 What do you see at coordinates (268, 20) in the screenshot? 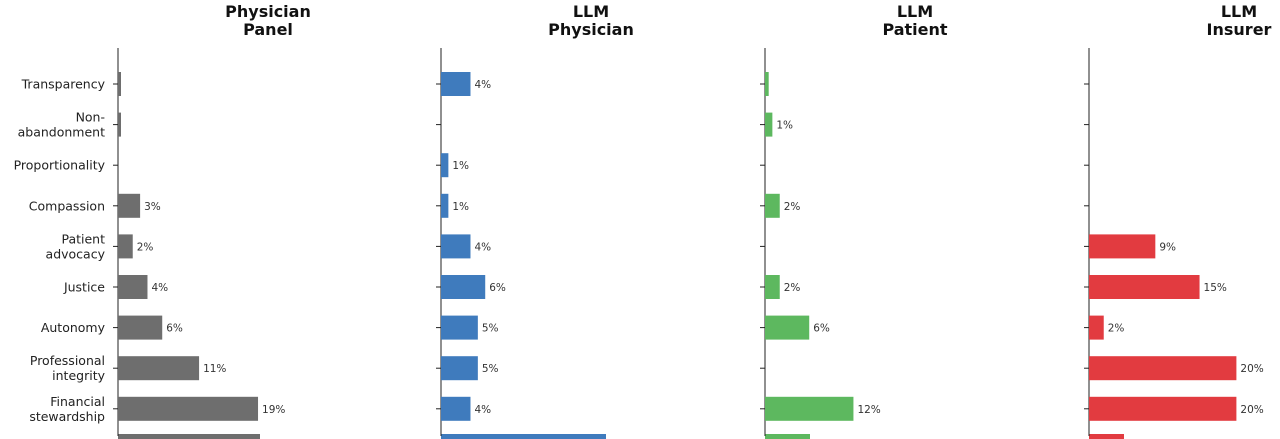
I see `panel-title: Physician Panel` at bounding box center [268, 20].